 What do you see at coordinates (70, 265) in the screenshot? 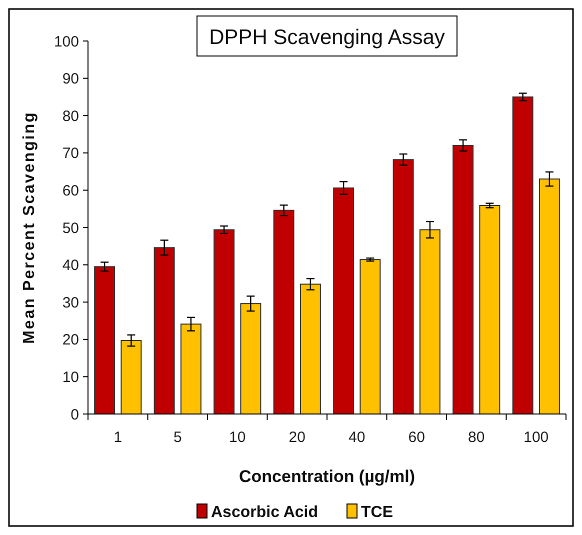
I see `y-tick-label: 40` at bounding box center [70, 265].